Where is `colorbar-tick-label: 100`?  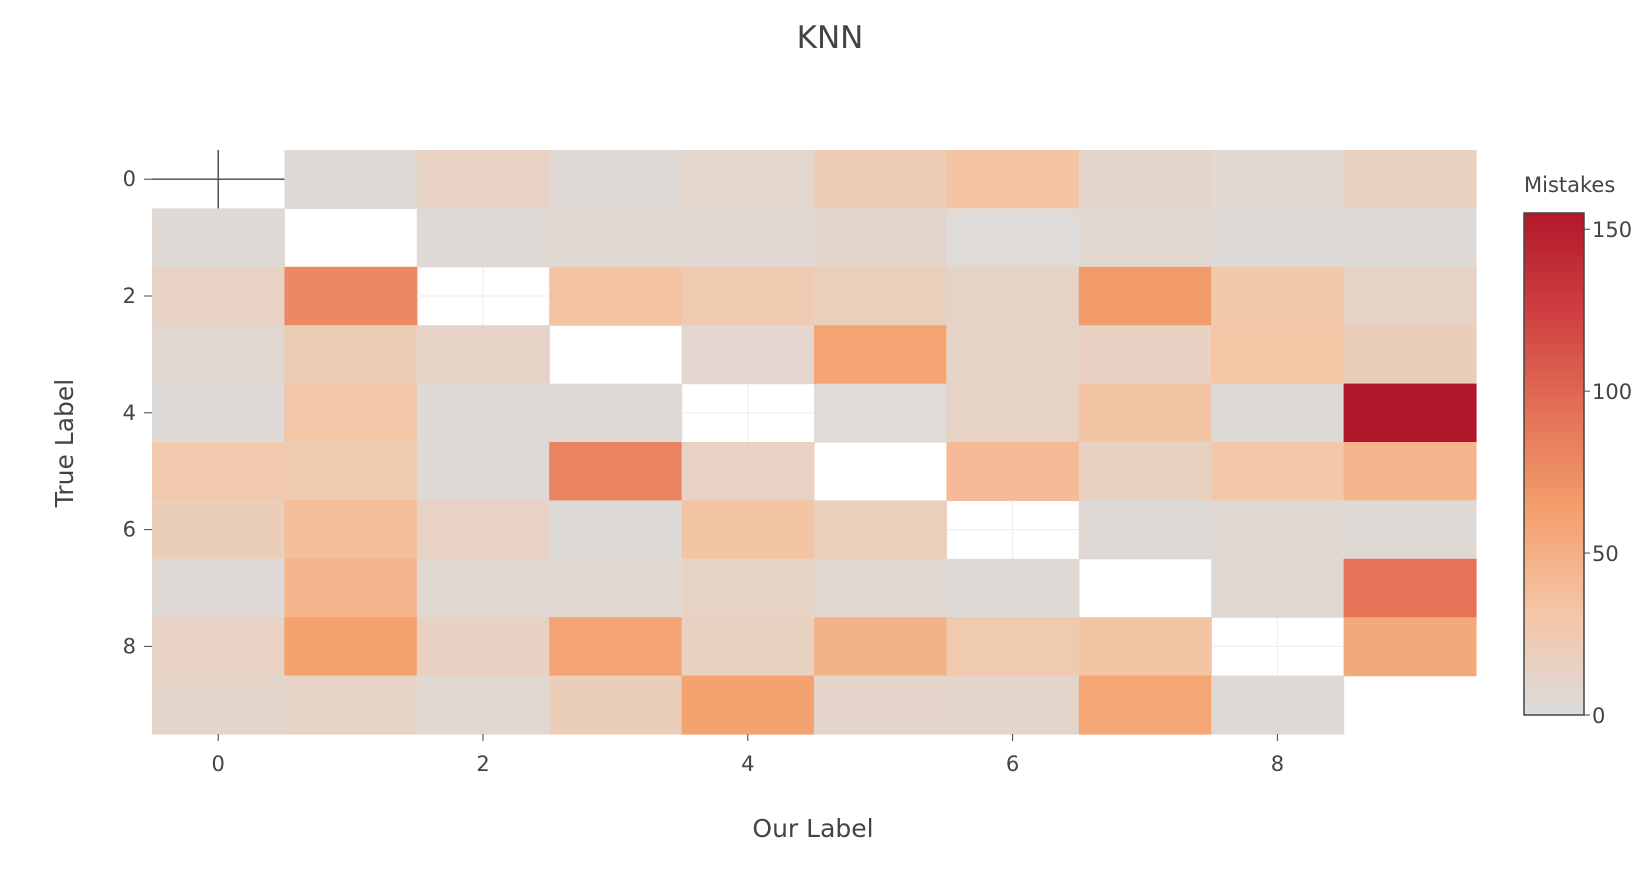
colorbar-tick-label: 100 is located at coordinates (1612, 392).